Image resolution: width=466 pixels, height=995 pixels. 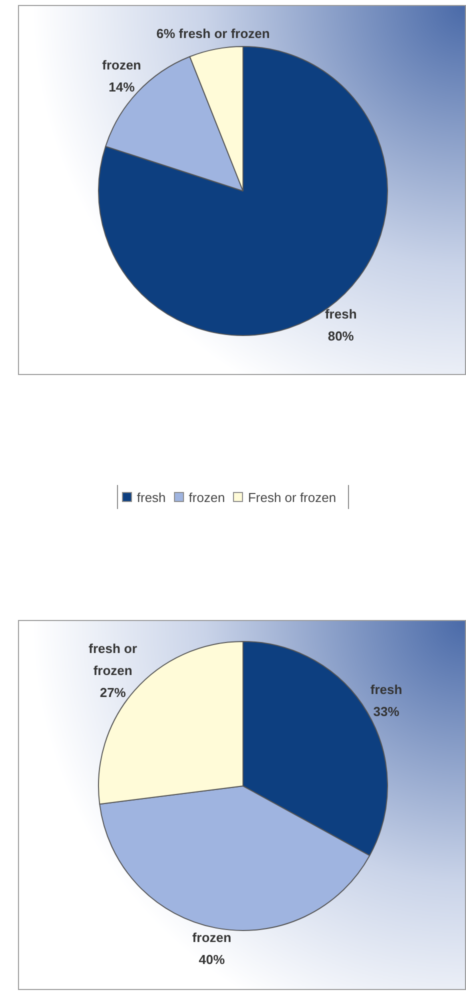 I want to click on slice-label: frozen, so click(x=212, y=938).